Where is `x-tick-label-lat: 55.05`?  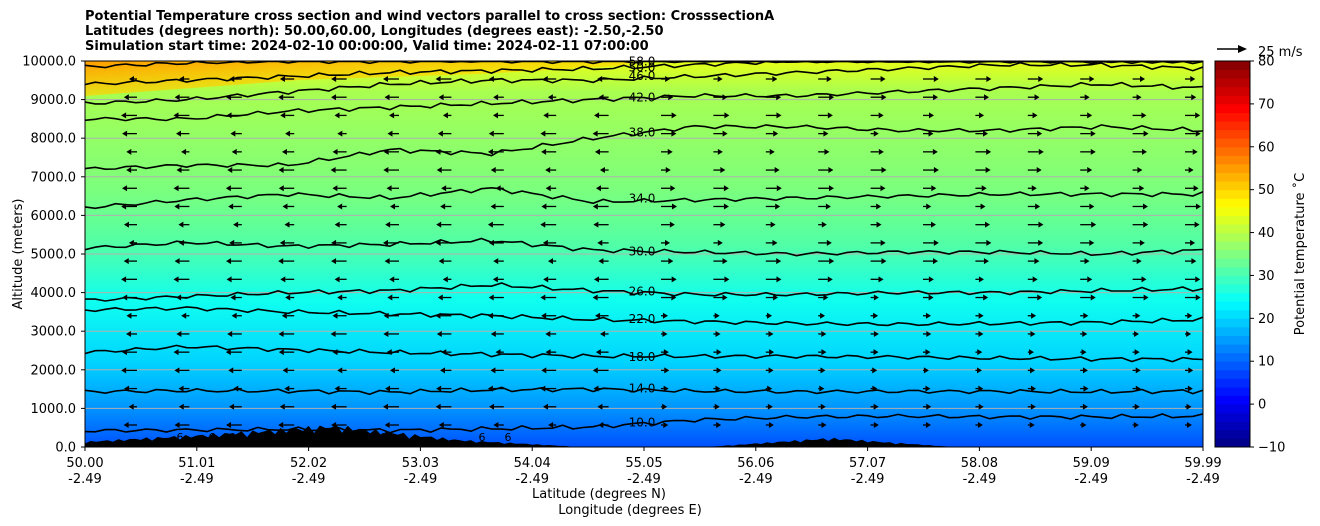
x-tick-label-lat: 55.05 is located at coordinates (643, 463).